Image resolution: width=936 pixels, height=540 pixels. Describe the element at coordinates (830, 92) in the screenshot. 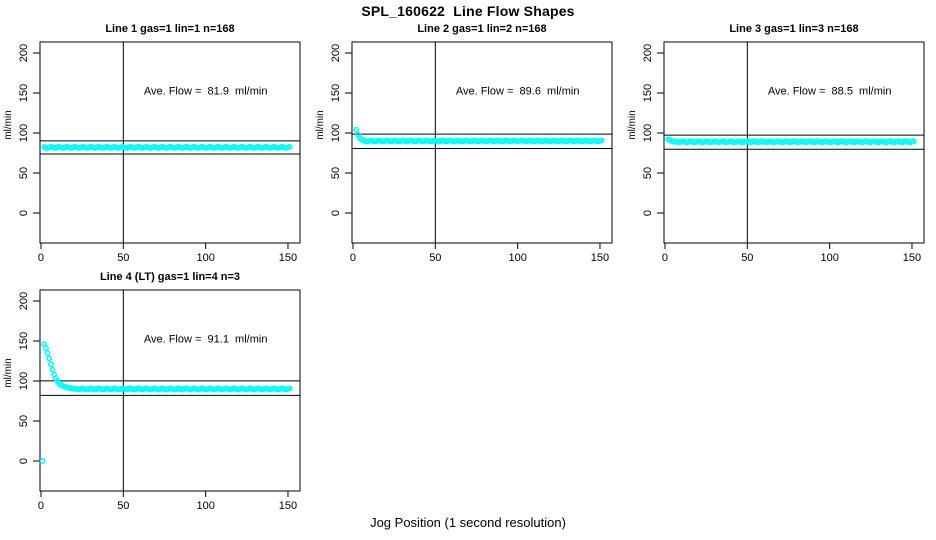

I see `ave-flow-annotation: Ave. Flow = 88.5 ml/min` at that location.